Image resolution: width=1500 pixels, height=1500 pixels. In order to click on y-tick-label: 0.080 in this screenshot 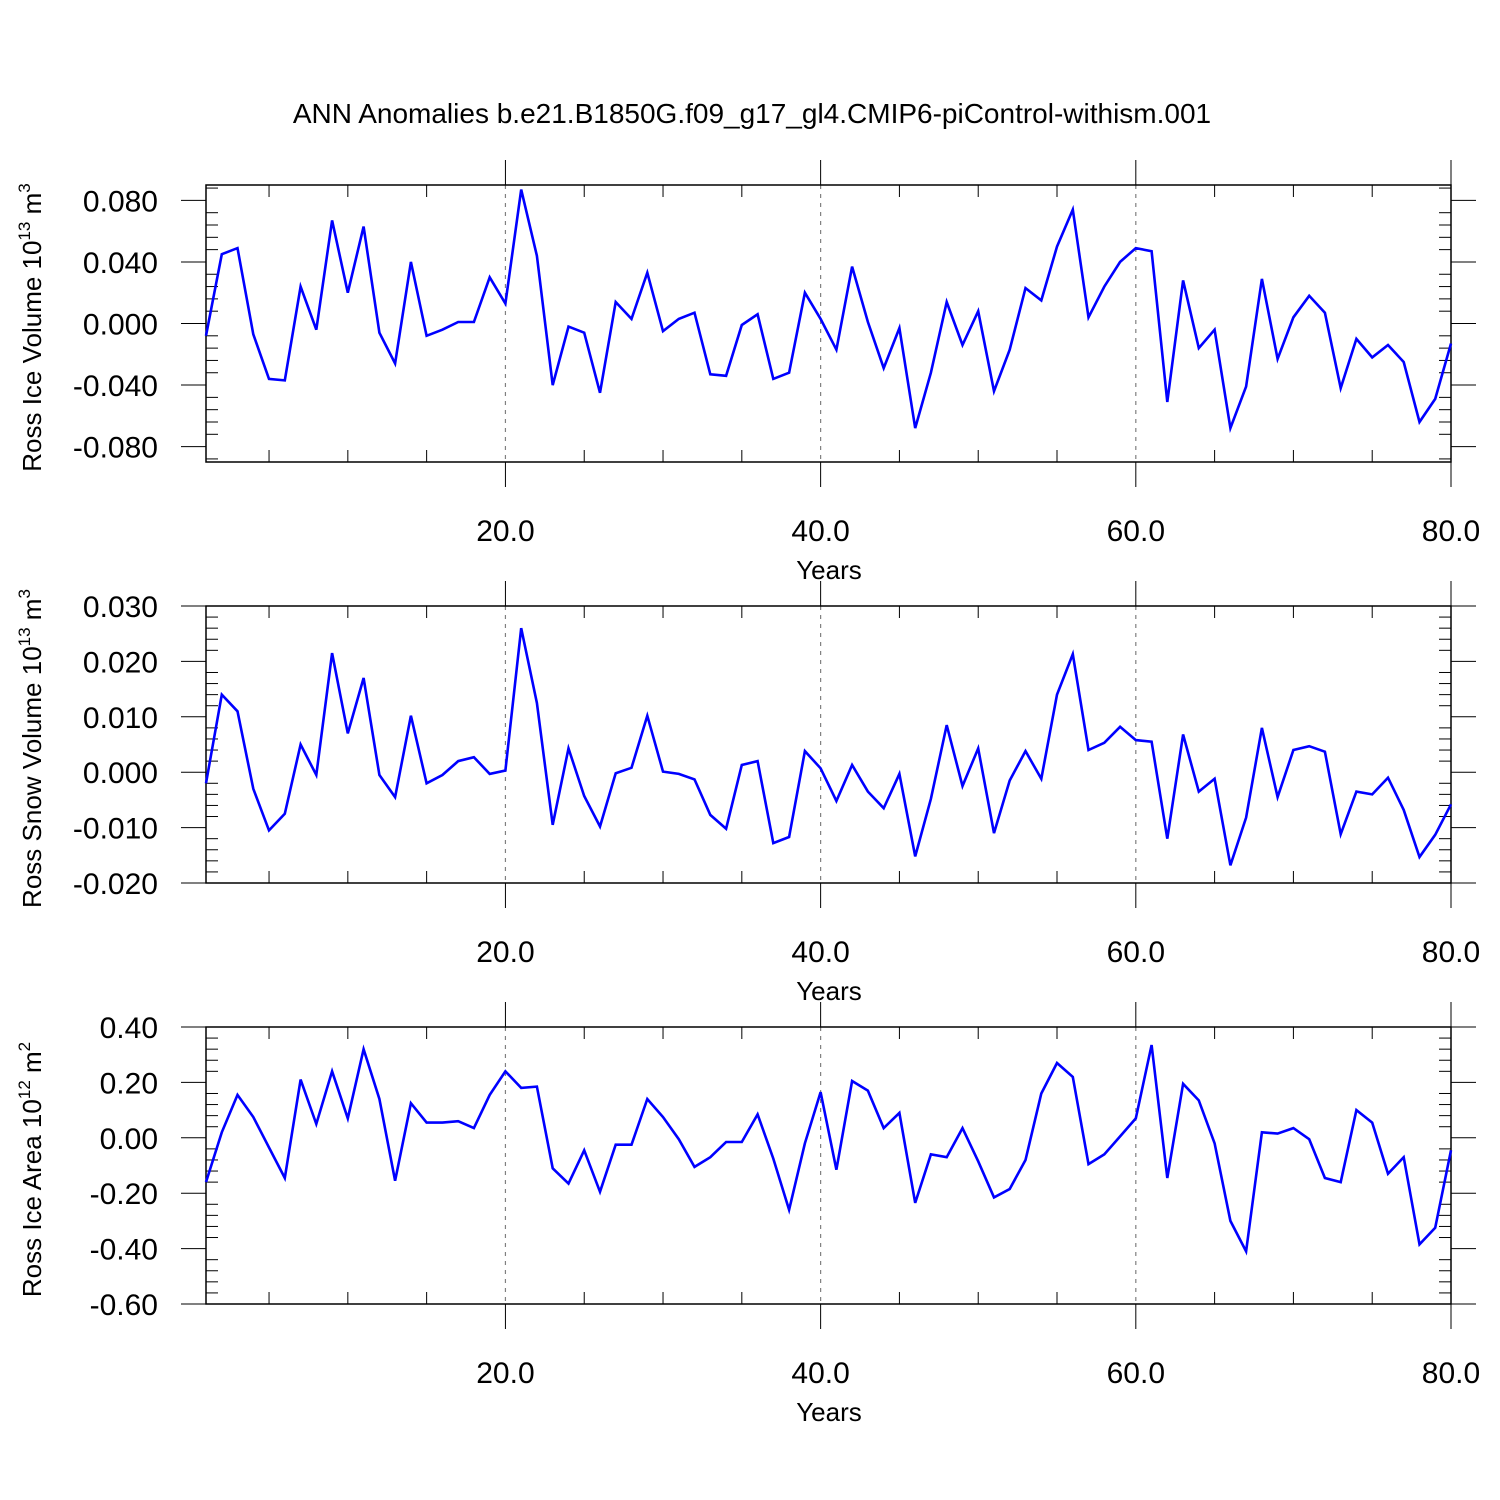, I will do `click(120, 201)`.